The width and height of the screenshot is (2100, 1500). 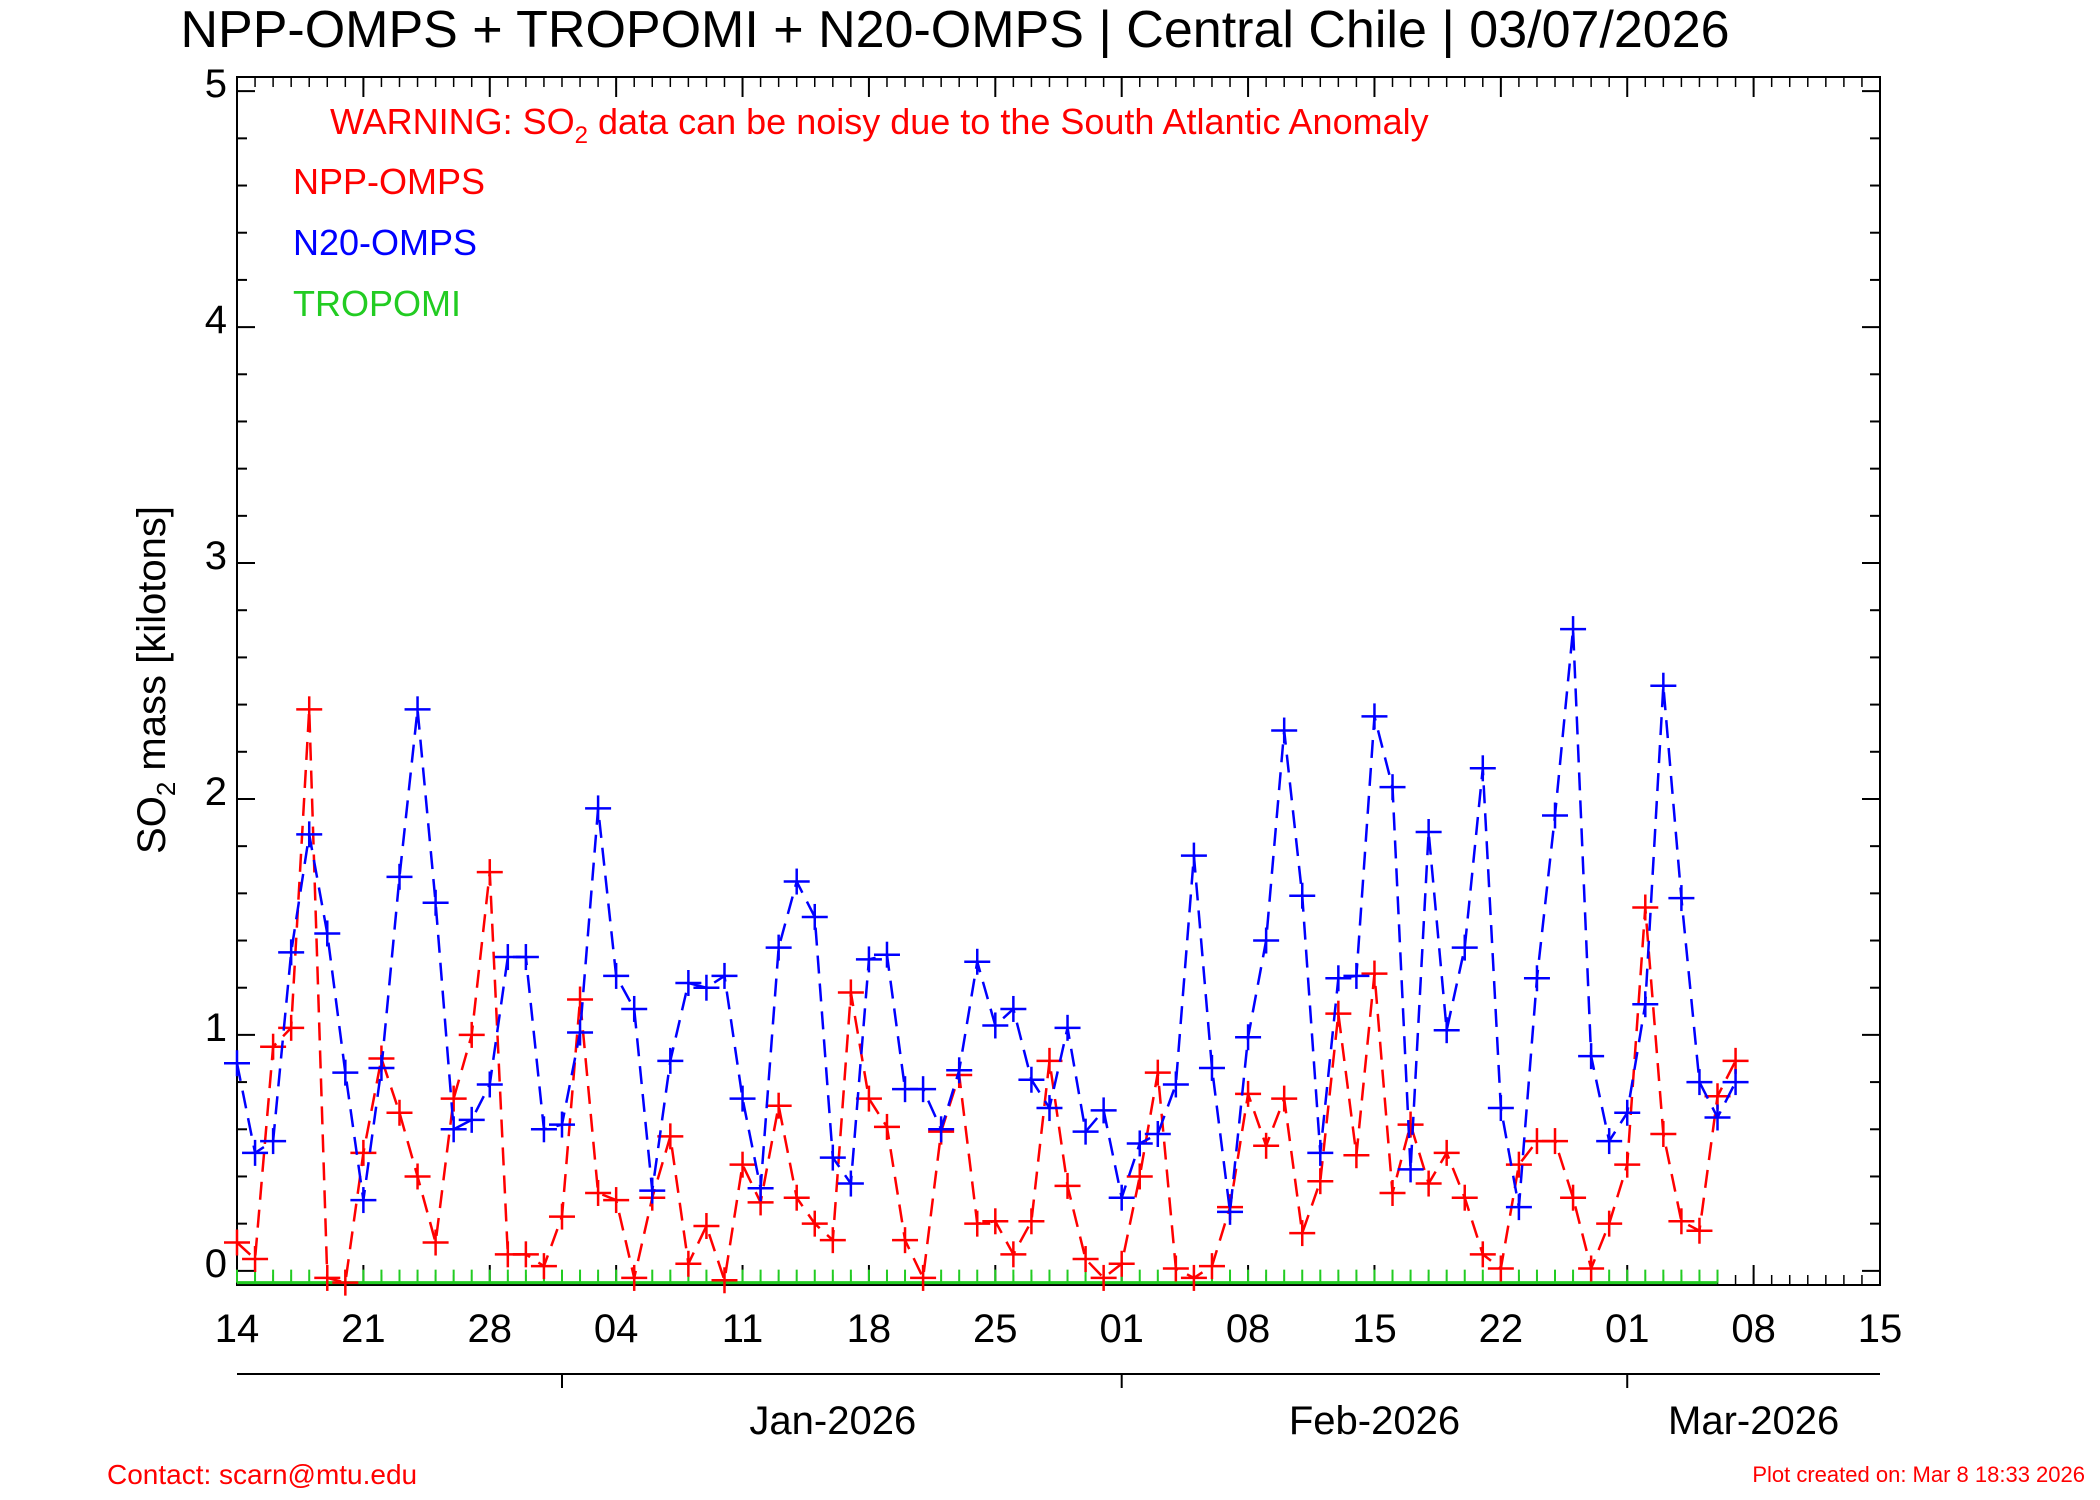 I want to click on legend-entry-n20-omps: N20-OMPS, so click(x=385, y=242).